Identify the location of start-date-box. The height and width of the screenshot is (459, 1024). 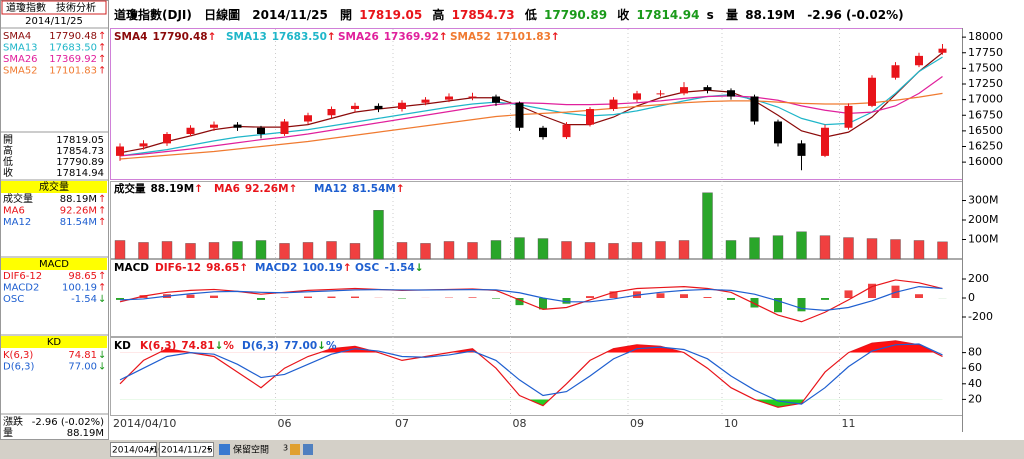
(133, 449).